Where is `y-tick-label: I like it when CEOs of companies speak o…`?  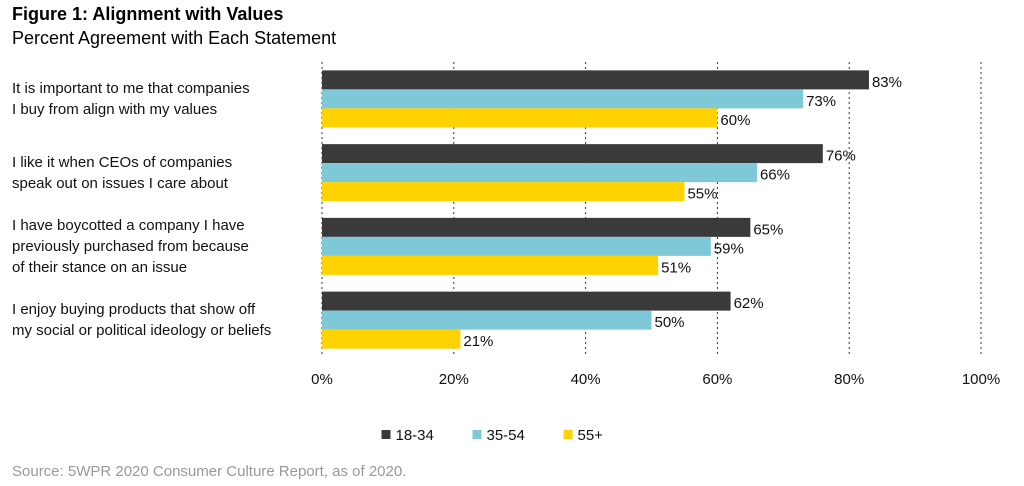 y-tick-label: I like it when CEOs of companies speak o… is located at coordinates (122, 172).